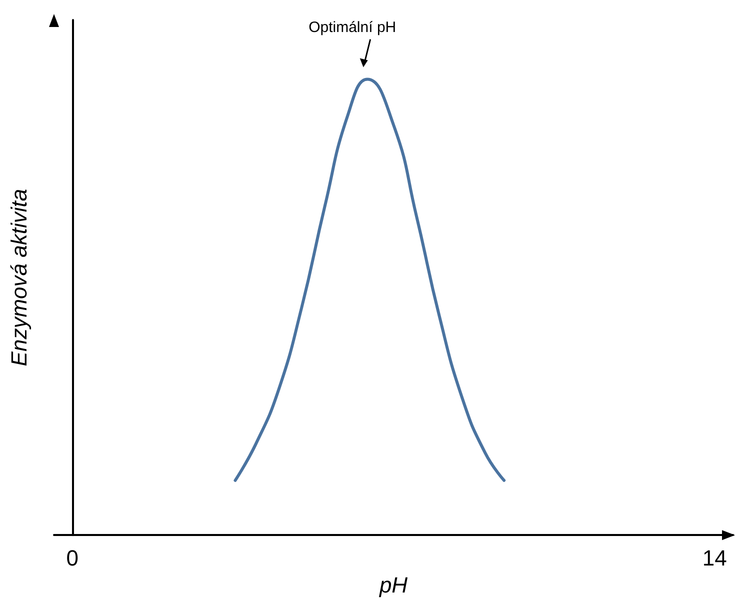 This screenshot has width=735, height=601. What do you see at coordinates (352, 27) in the screenshot?
I see `annotation: Optimální pH` at bounding box center [352, 27].